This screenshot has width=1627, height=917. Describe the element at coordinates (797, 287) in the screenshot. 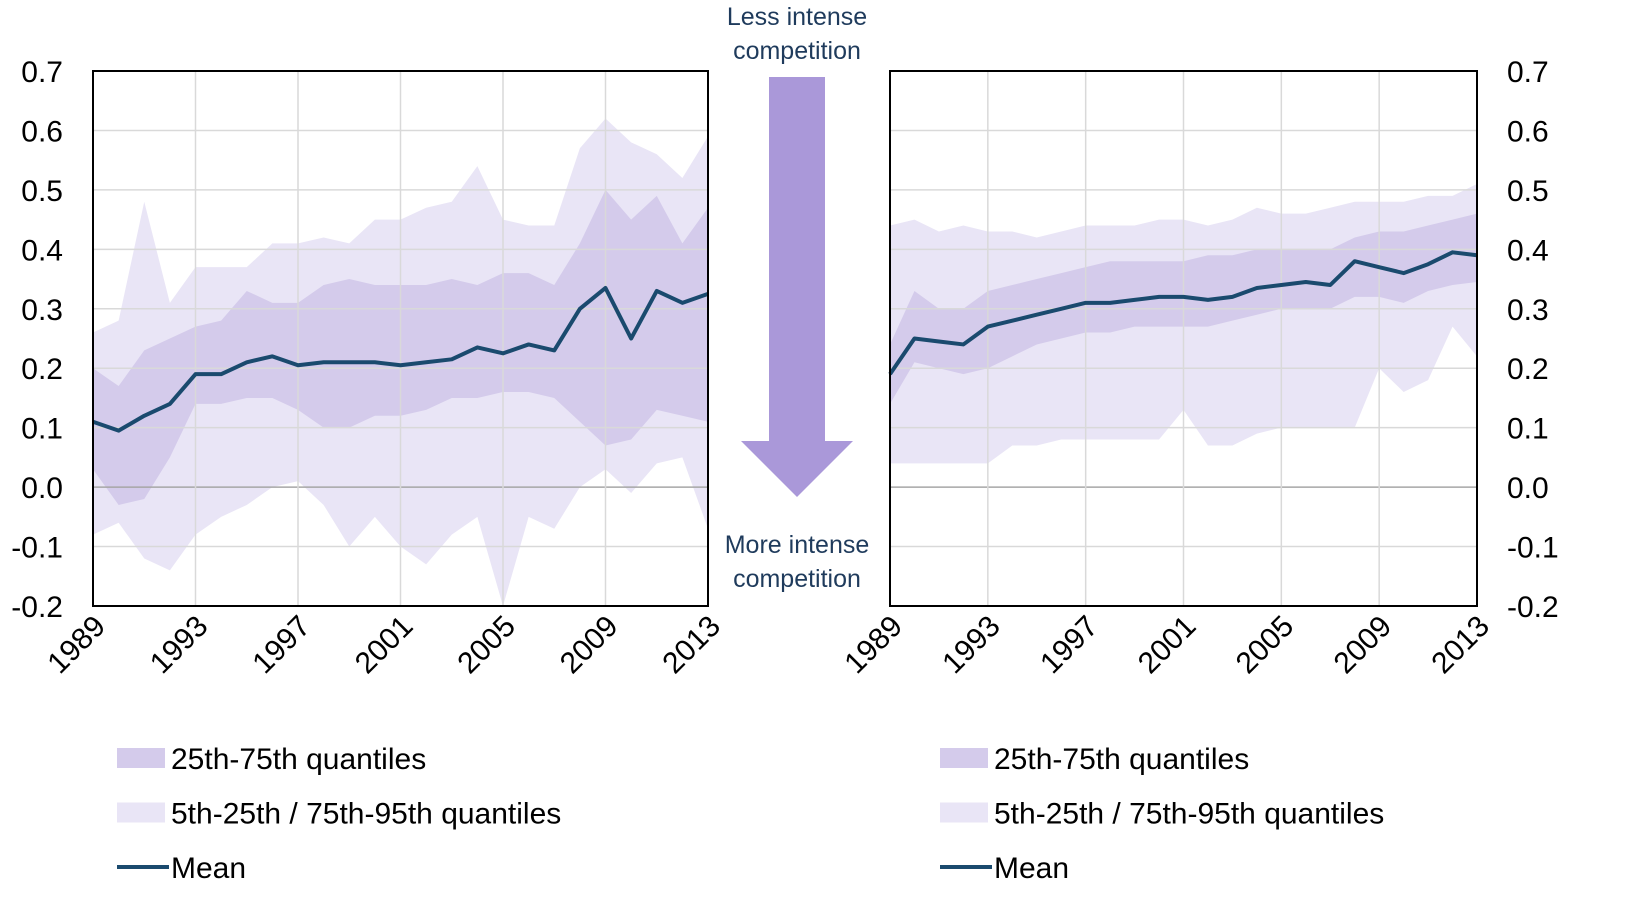

I see `arrow` at that location.